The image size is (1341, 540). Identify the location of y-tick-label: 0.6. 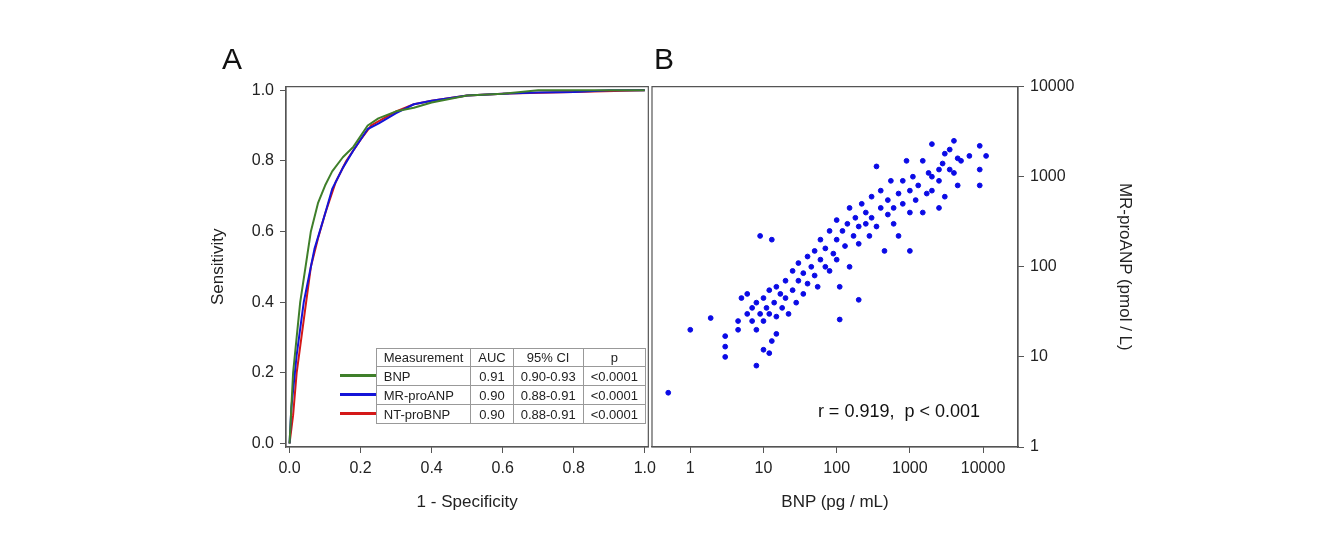
(263, 230).